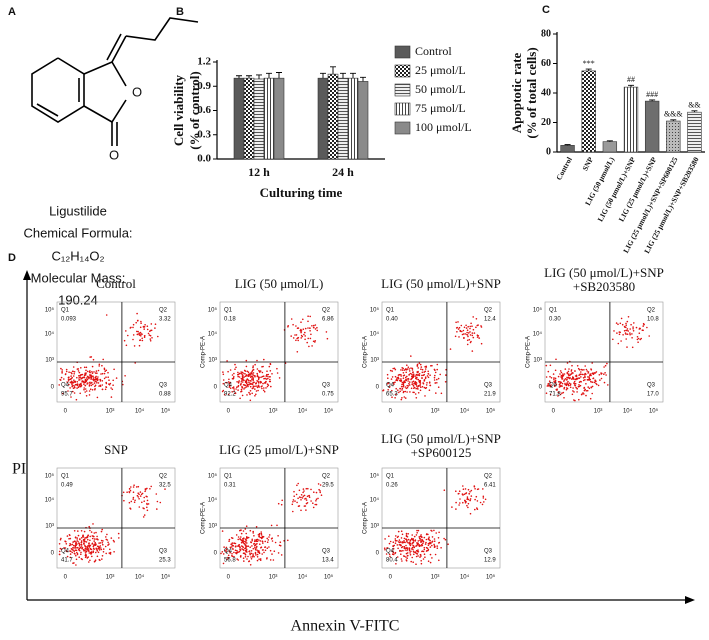  Describe the element at coordinates (269, 75) in the screenshot. I see `error-bar` at that location.